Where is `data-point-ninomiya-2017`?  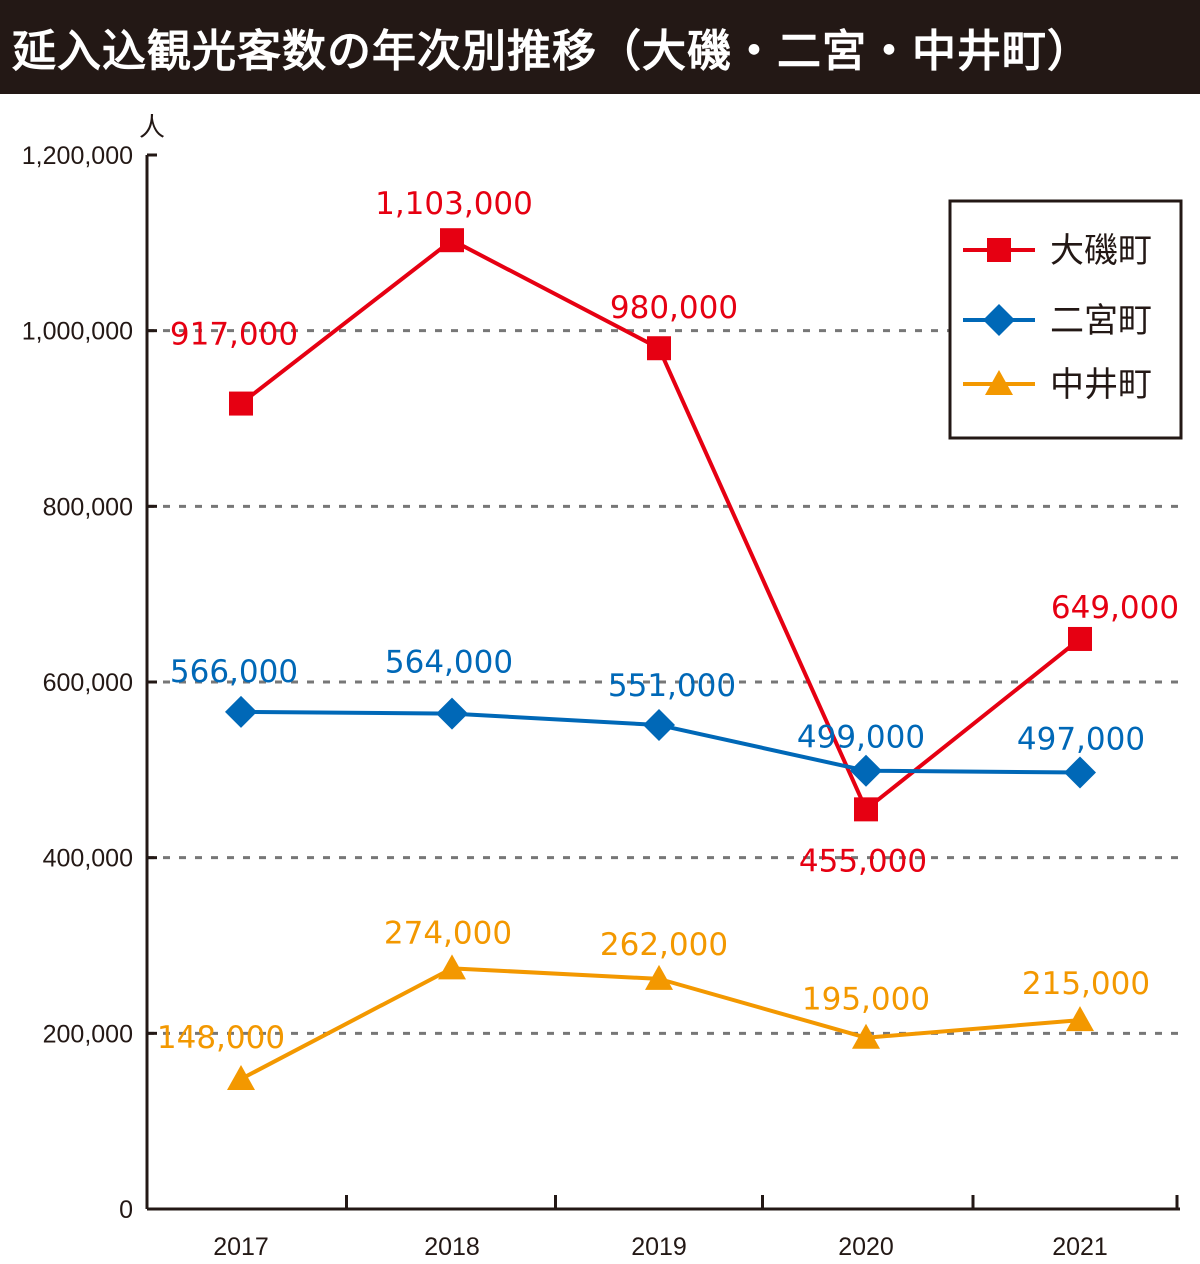 data-point-ninomiya-2017 is located at coordinates (241, 711).